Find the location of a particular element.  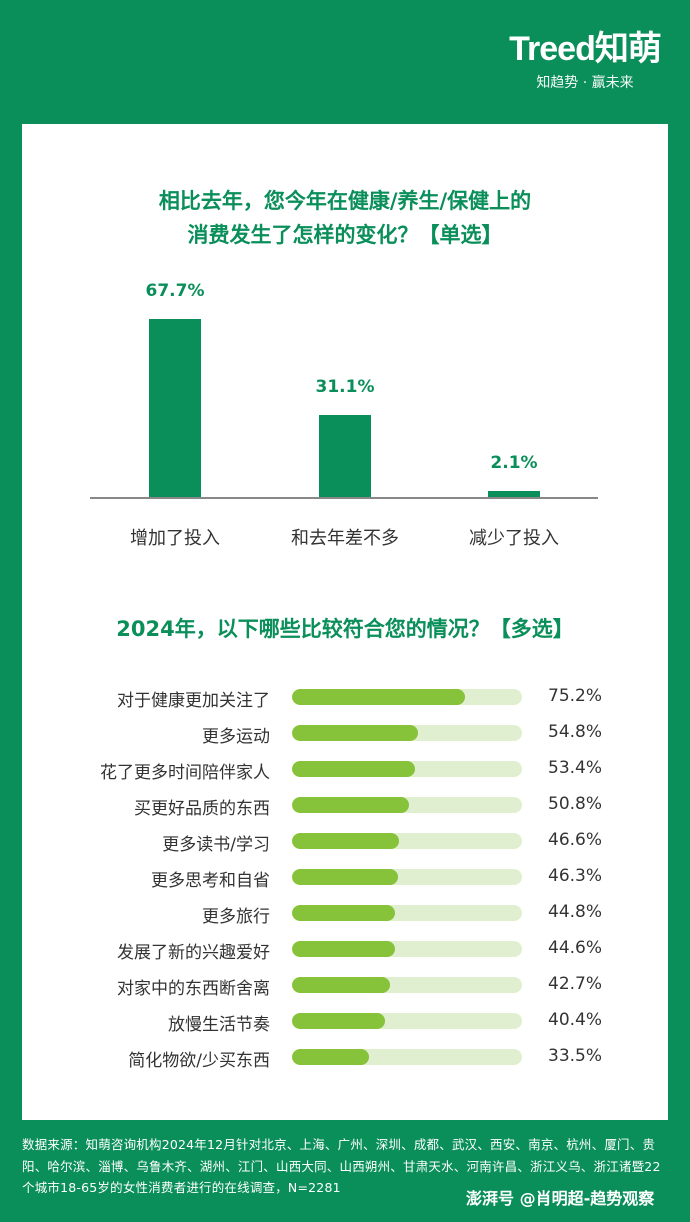

hbar-row-7: 发展了新的兴趣爱好 44.6% is located at coordinates (345, 949).